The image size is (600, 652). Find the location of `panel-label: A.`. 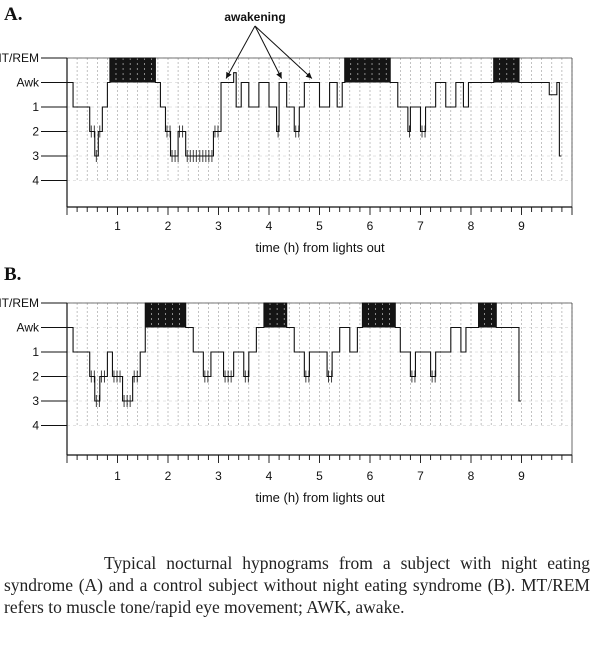

panel-label: A. is located at coordinates (13, 14).